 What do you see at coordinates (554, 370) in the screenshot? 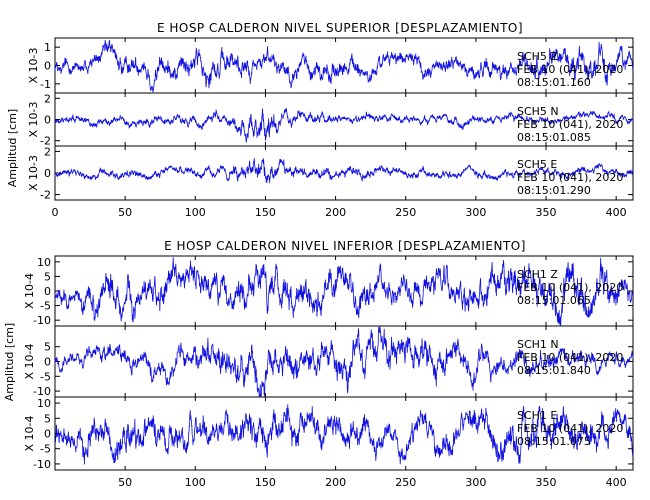
I see `station-annotation: 08:15:01.840` at bounding box center [554, 370].